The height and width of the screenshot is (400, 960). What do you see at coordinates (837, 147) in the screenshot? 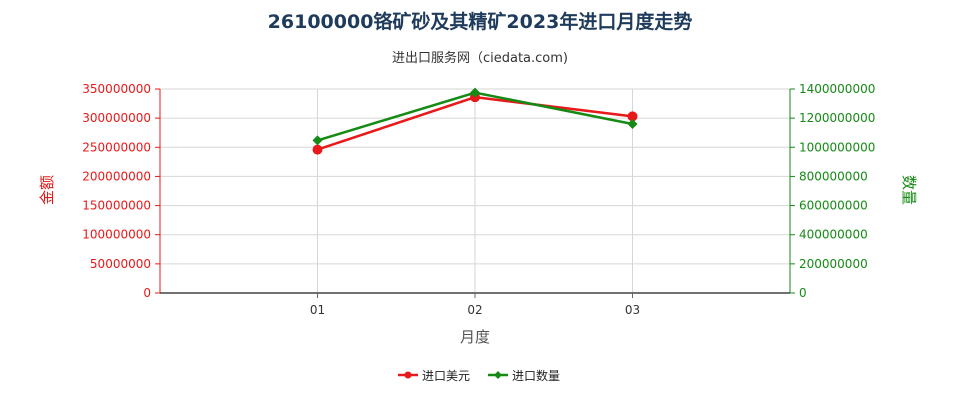
I see `right-tick-label: 1000000000` at bounding box center [837, 147].